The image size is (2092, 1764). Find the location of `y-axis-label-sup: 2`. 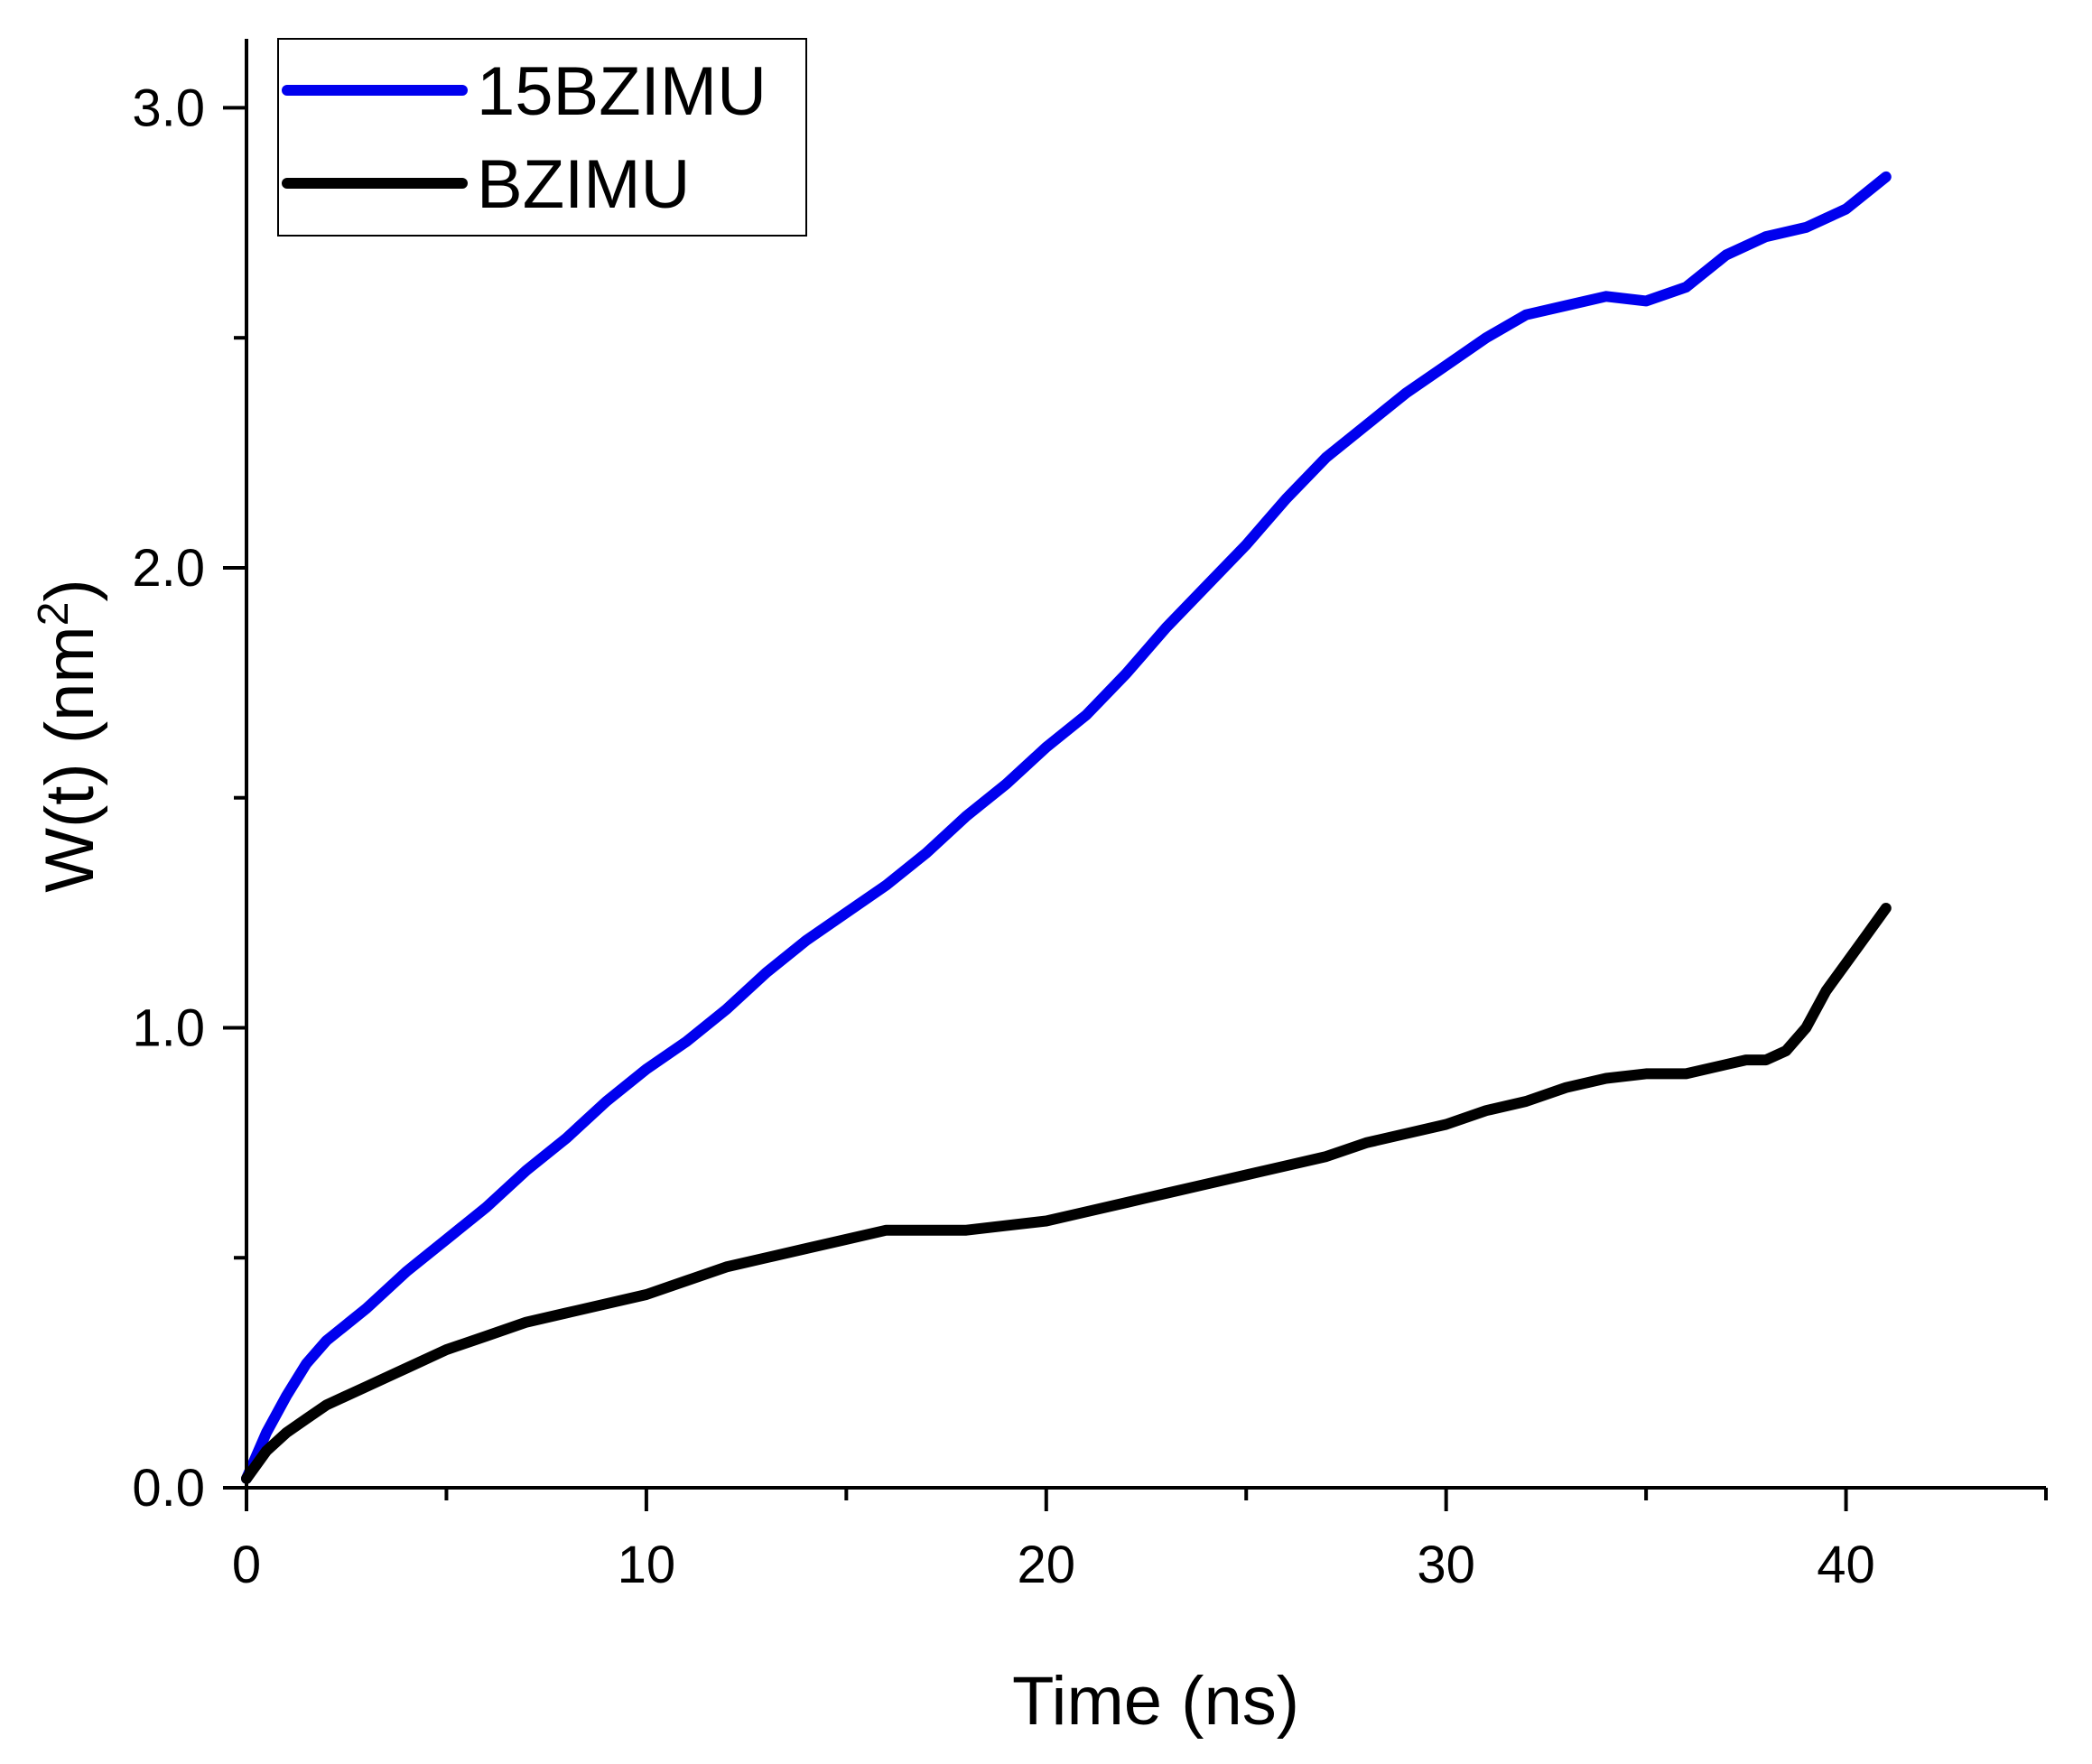

y-axis-label-sup: 2 is located at coordinates (54, 614).